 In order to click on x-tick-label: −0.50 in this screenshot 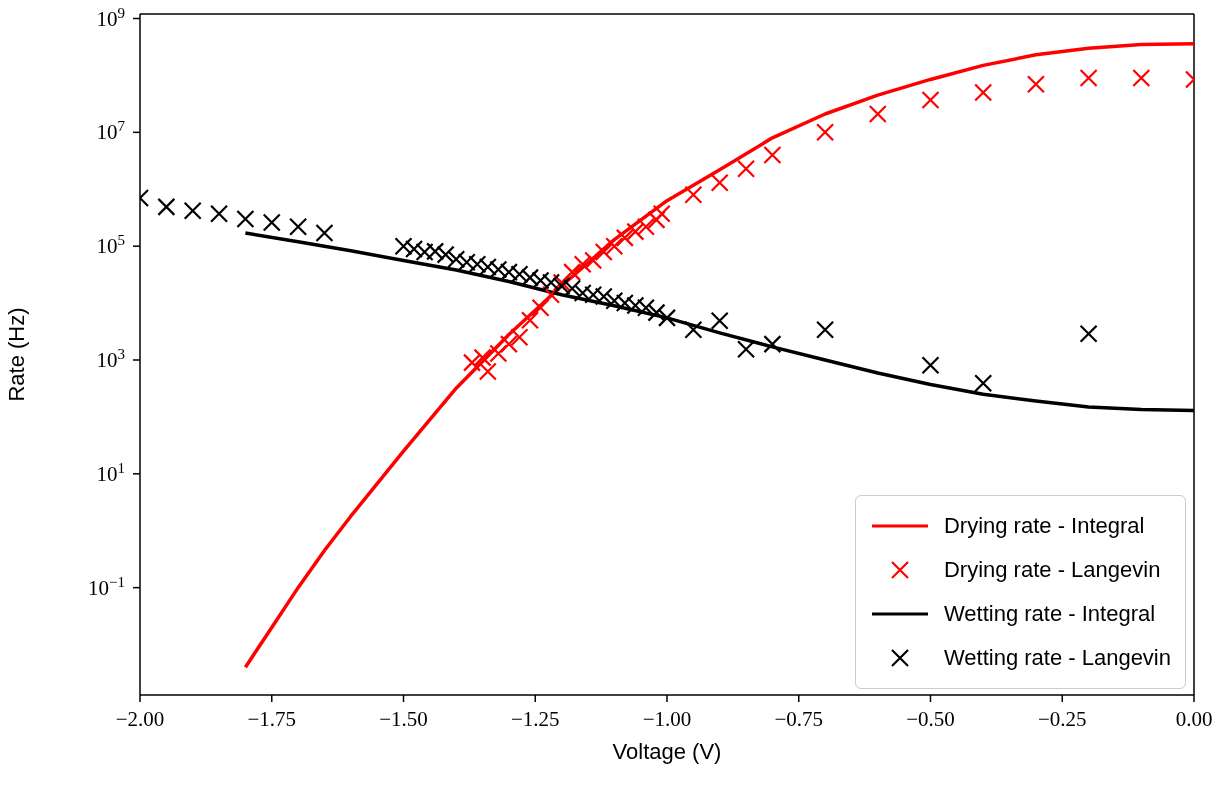, I will do `click(930, 719)`.